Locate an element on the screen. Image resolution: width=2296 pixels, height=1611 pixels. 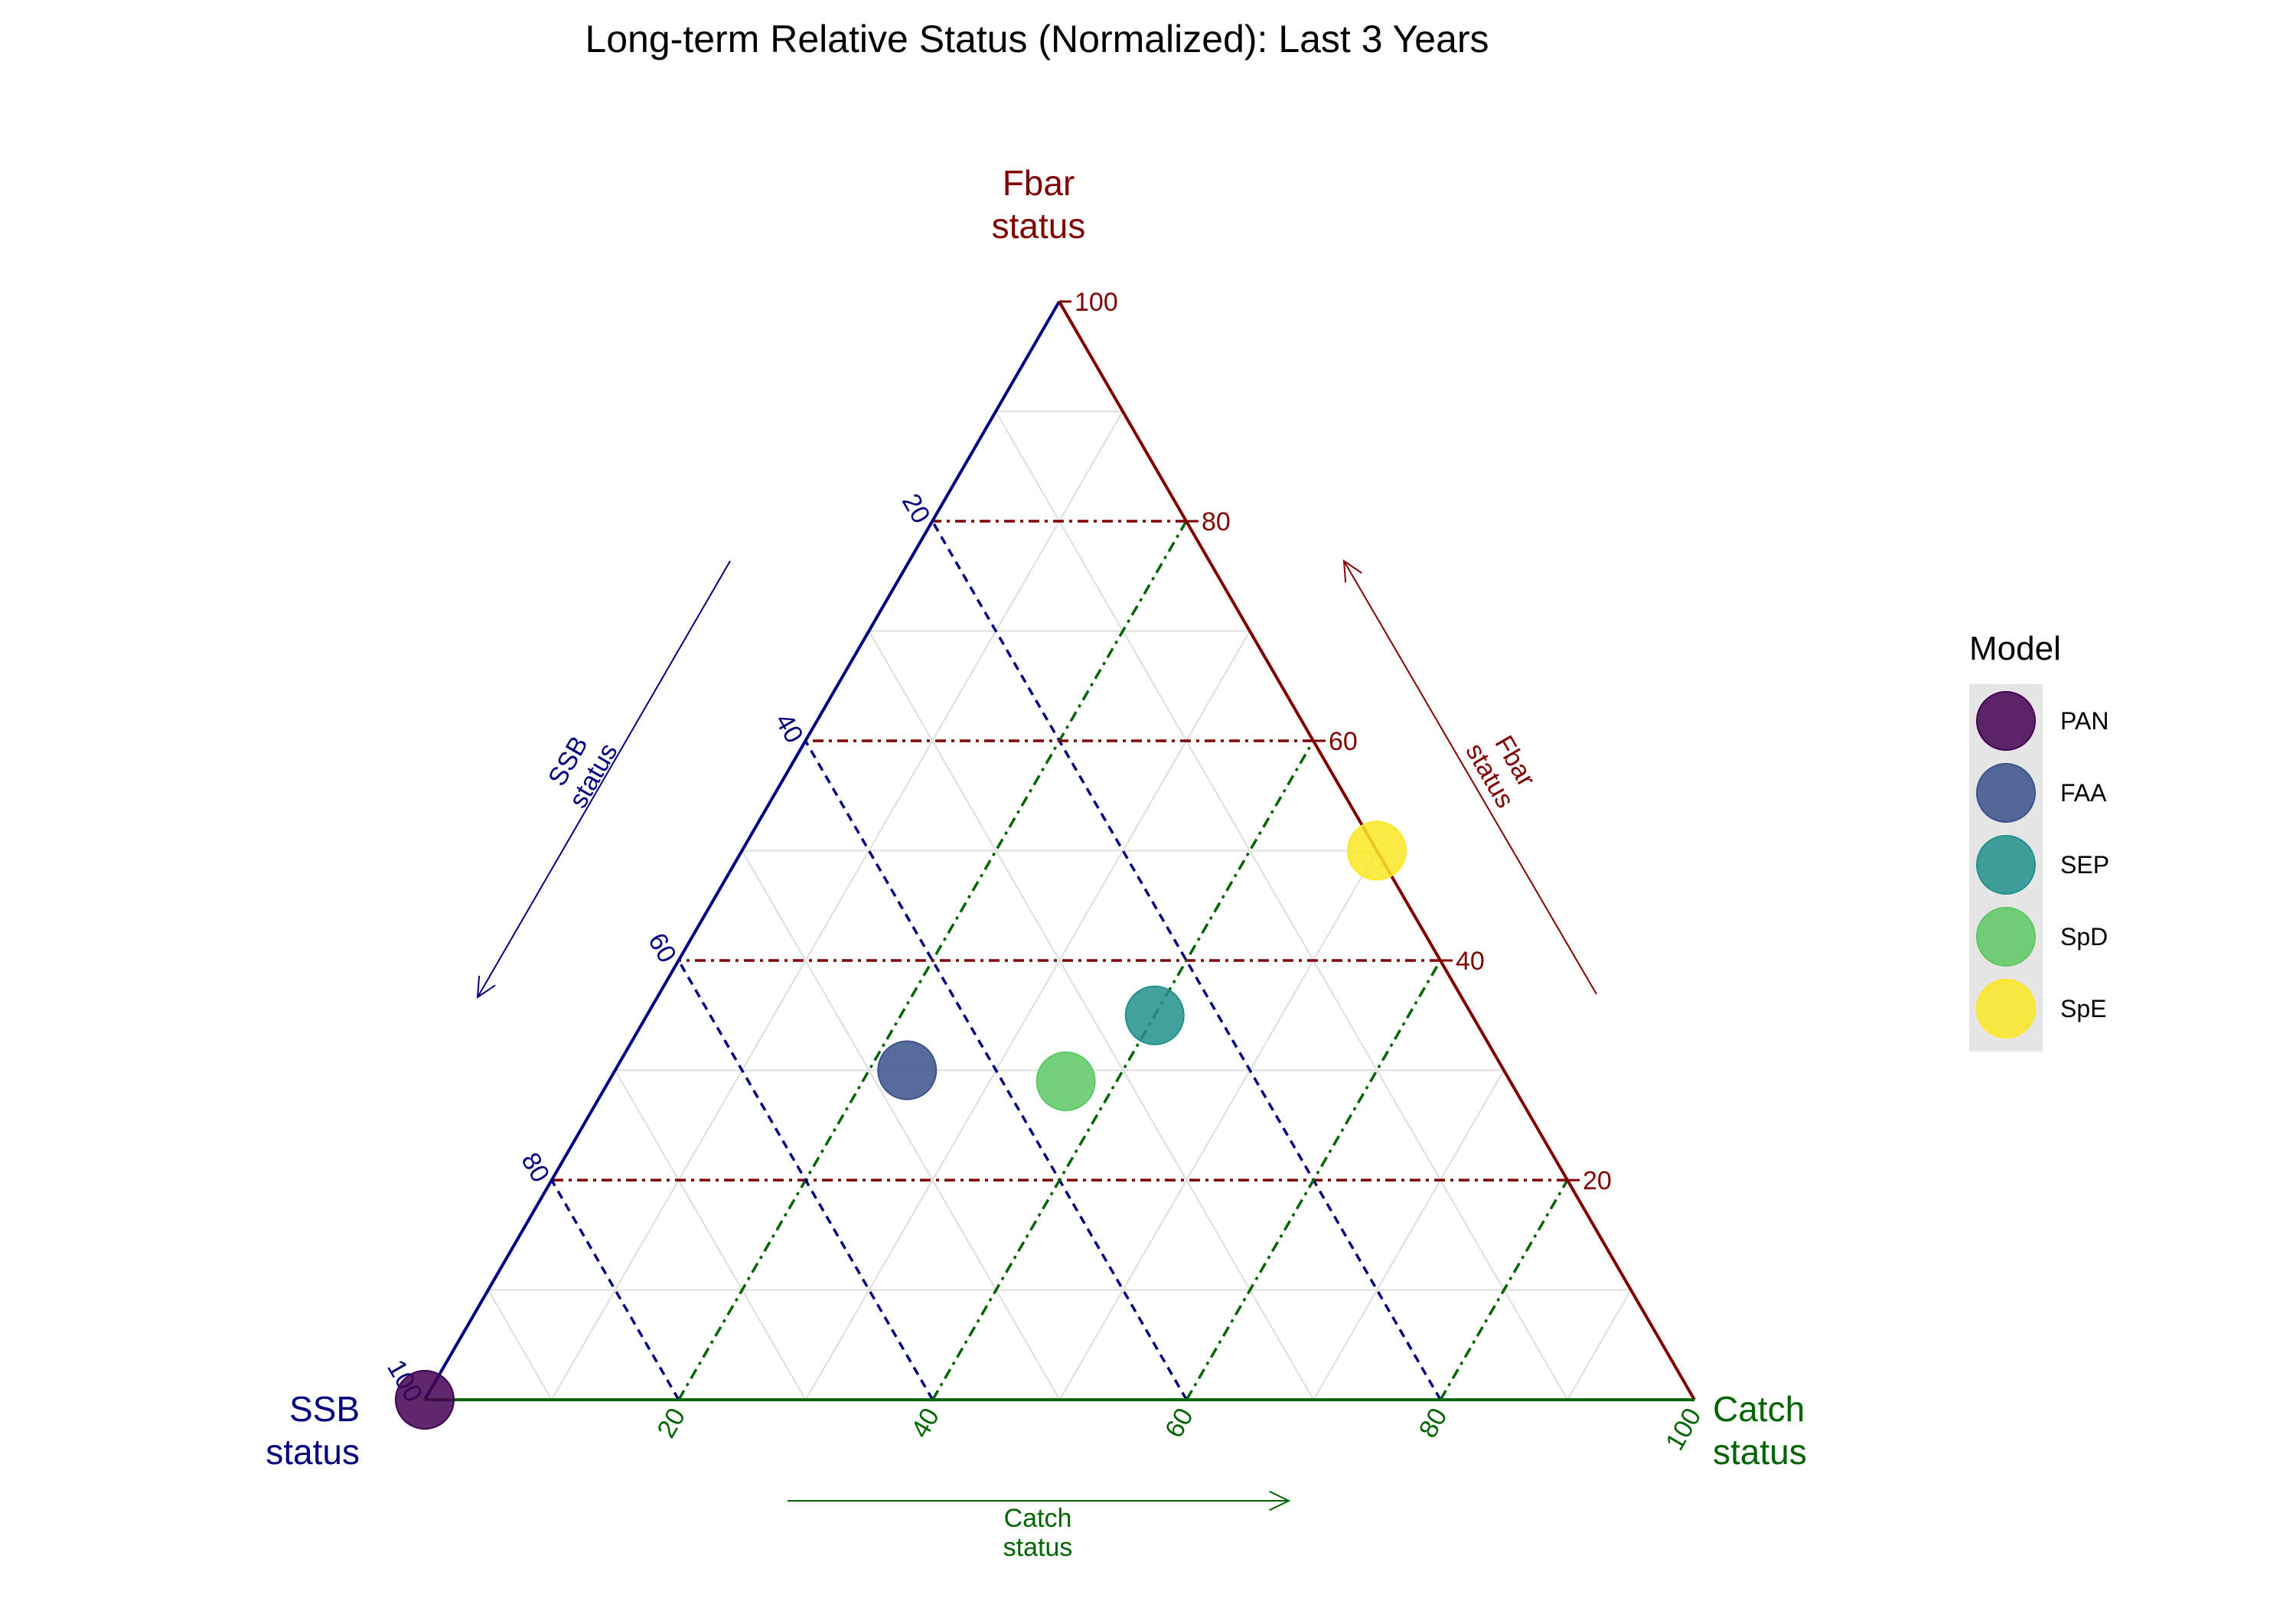
point-pan is located at coordinates (425, 1400).